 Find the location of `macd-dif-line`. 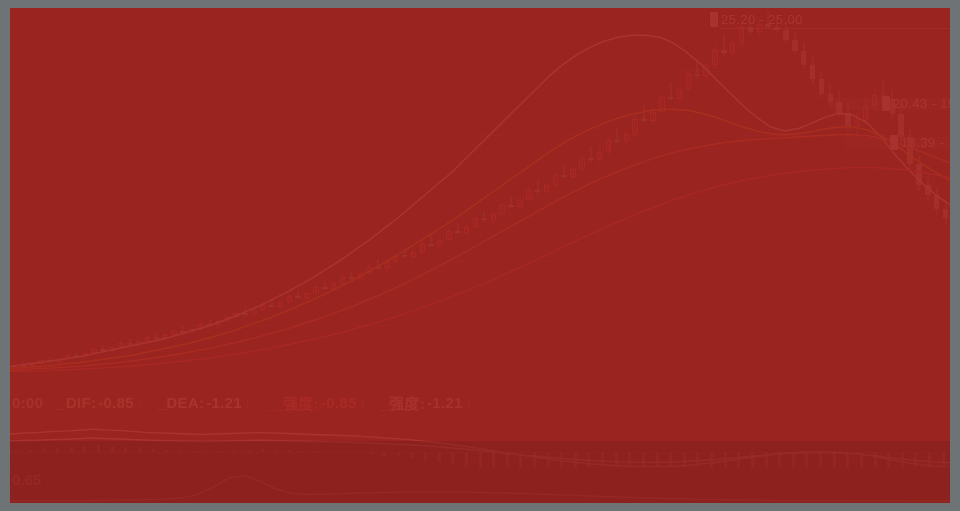

macd-dif-line is located at coordinates (480, 448).